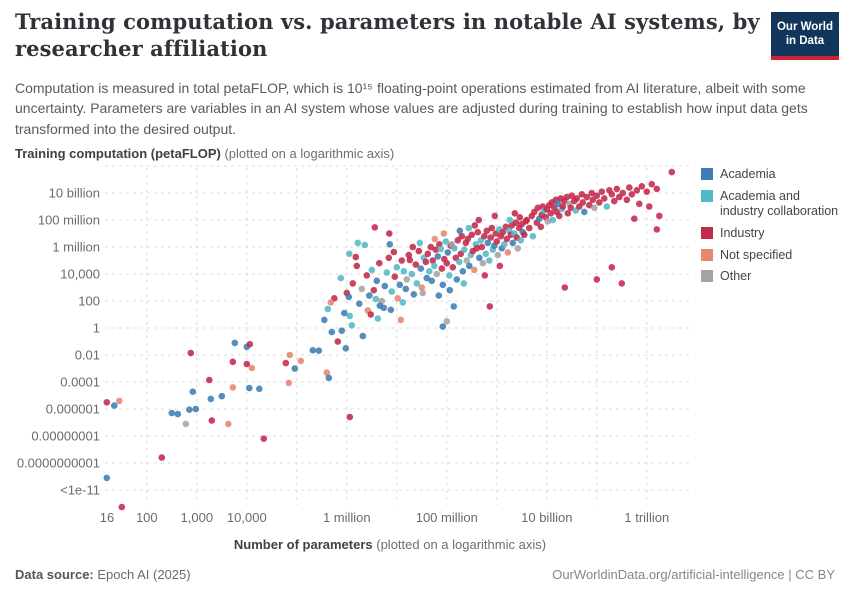 The width and height of the screenshot is (850, 600). Describe the element at coordinates (773, 204) in the screenshot. I see `legend-item: Academia and industry collaboration` at that location.